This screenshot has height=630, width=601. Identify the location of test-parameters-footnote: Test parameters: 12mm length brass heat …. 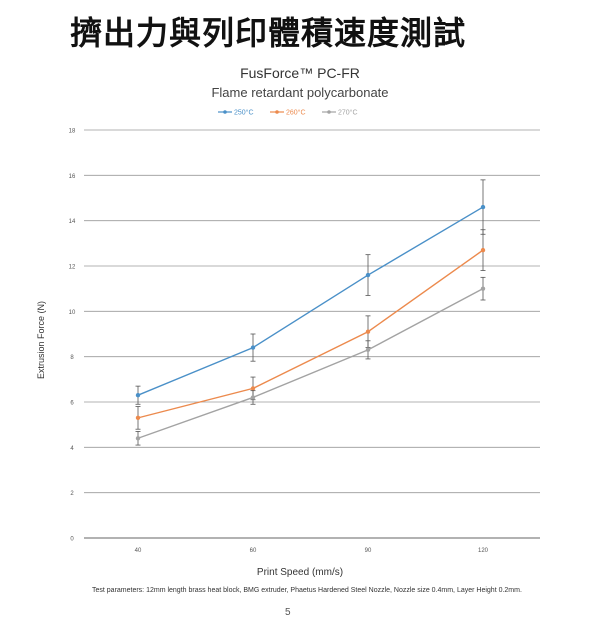
(307, 590).